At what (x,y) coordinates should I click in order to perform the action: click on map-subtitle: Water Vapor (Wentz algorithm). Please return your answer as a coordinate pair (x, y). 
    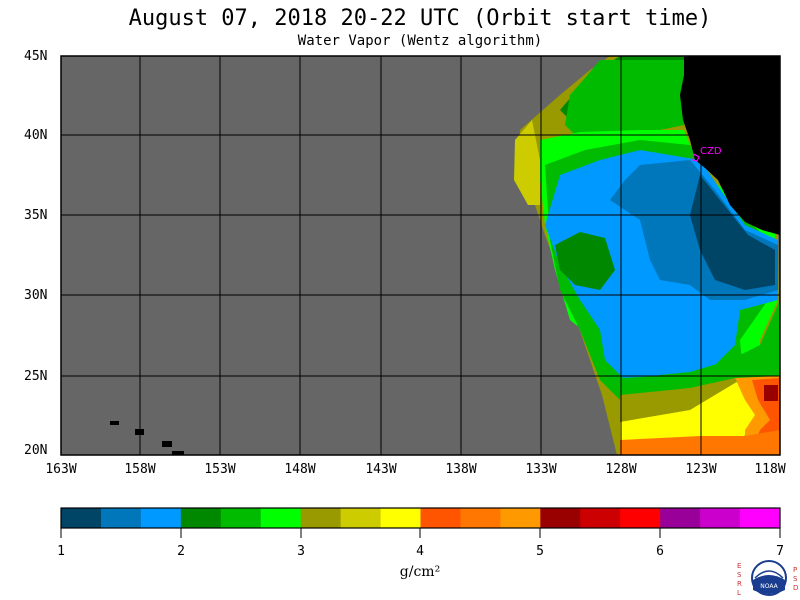
    Looking at the image, I should click on (420, 41).